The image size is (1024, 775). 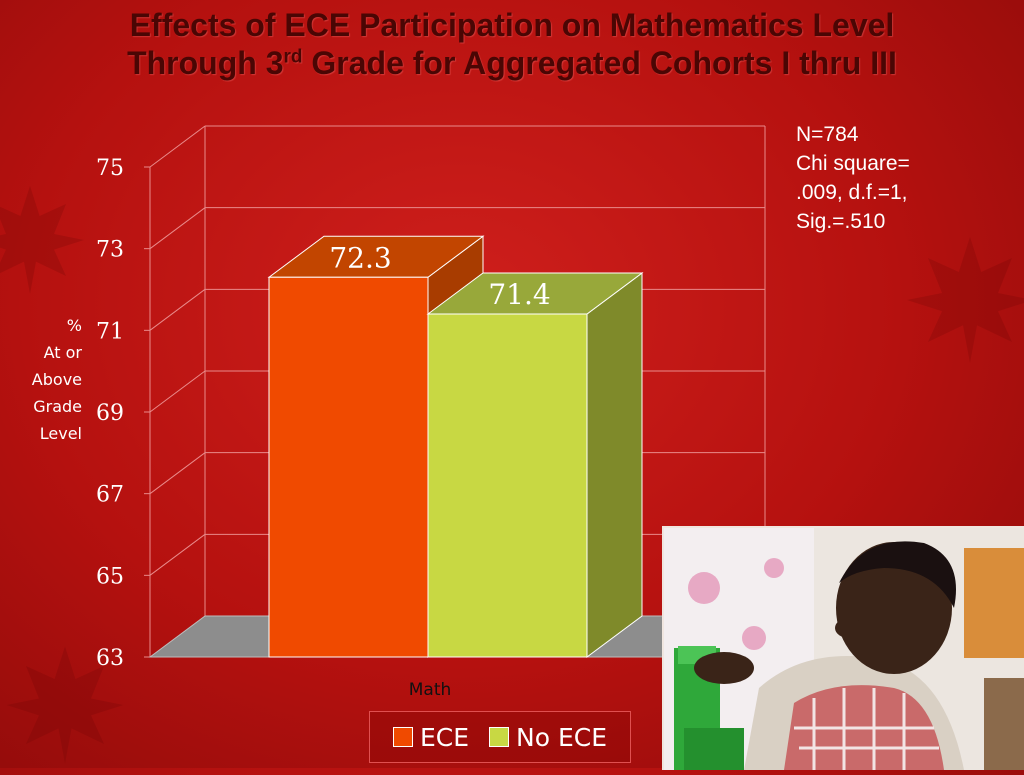 I want to click on y-tick-labels: 75 73 71 69 67 65 63, so click(x=110, y=413).